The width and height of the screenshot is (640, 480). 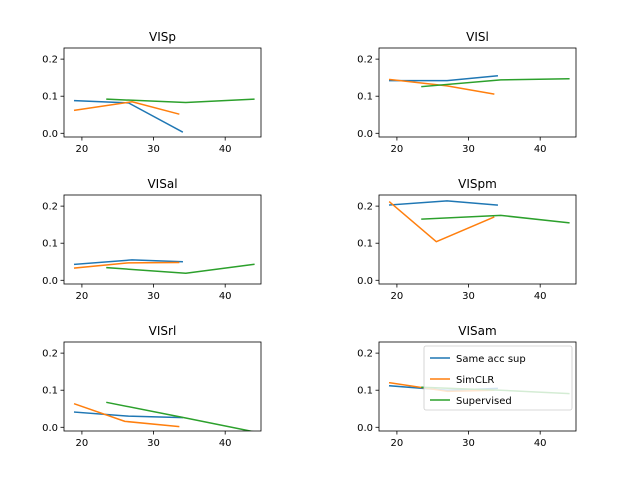 I want to click on subplot-title: VISam, so click(x=477, y=331).